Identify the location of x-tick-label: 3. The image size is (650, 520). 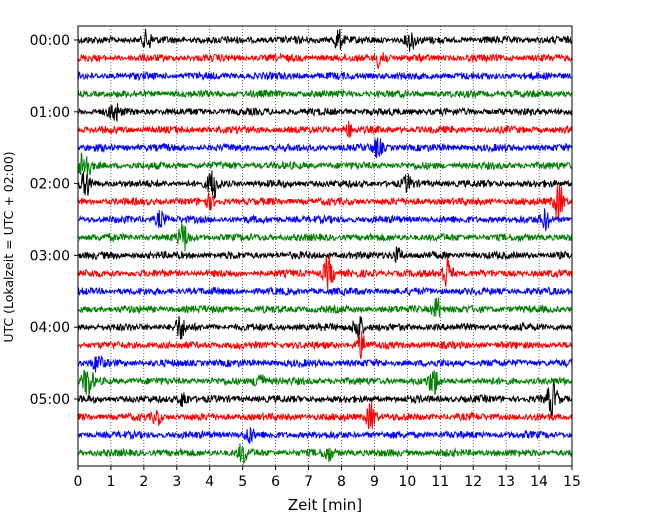
(176, 482).